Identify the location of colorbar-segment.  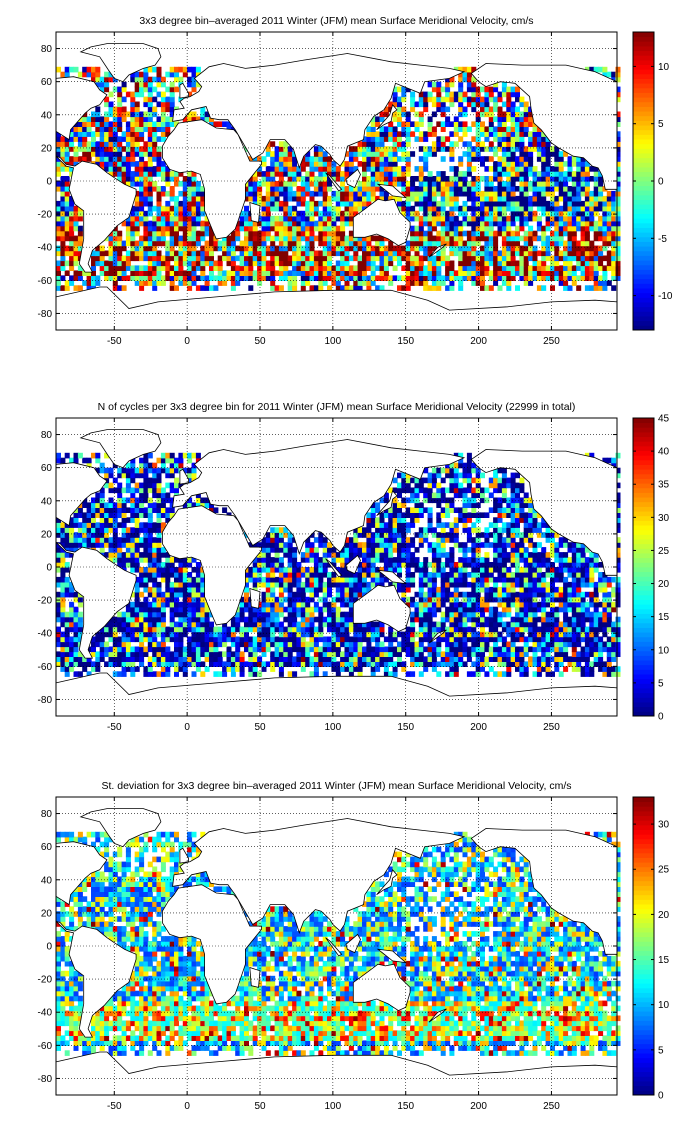
(643, 165).